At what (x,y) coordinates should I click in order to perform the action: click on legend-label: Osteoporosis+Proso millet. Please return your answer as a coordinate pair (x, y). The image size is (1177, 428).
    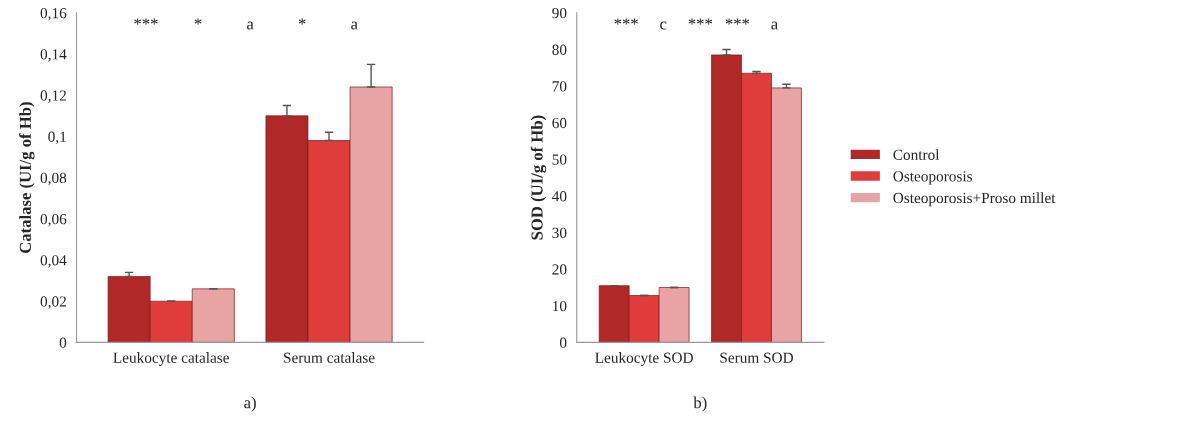
    Looking at the image, I should click on (974, 199).